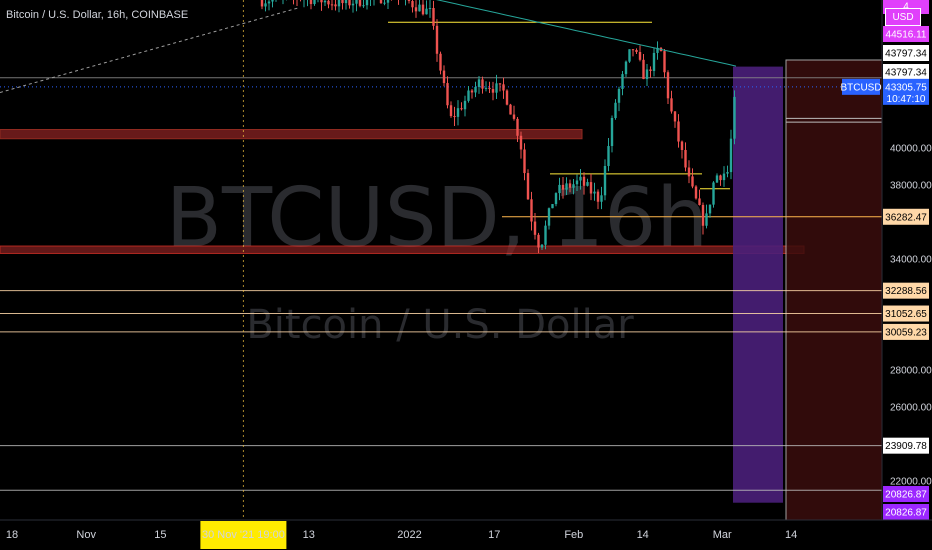 The height and width of the screenshot is (550, 932). What do you see at coordinates (906, 291) in the screenshot?
I see `price-tag-label: 32288.56` at bounding box center [906, 291].